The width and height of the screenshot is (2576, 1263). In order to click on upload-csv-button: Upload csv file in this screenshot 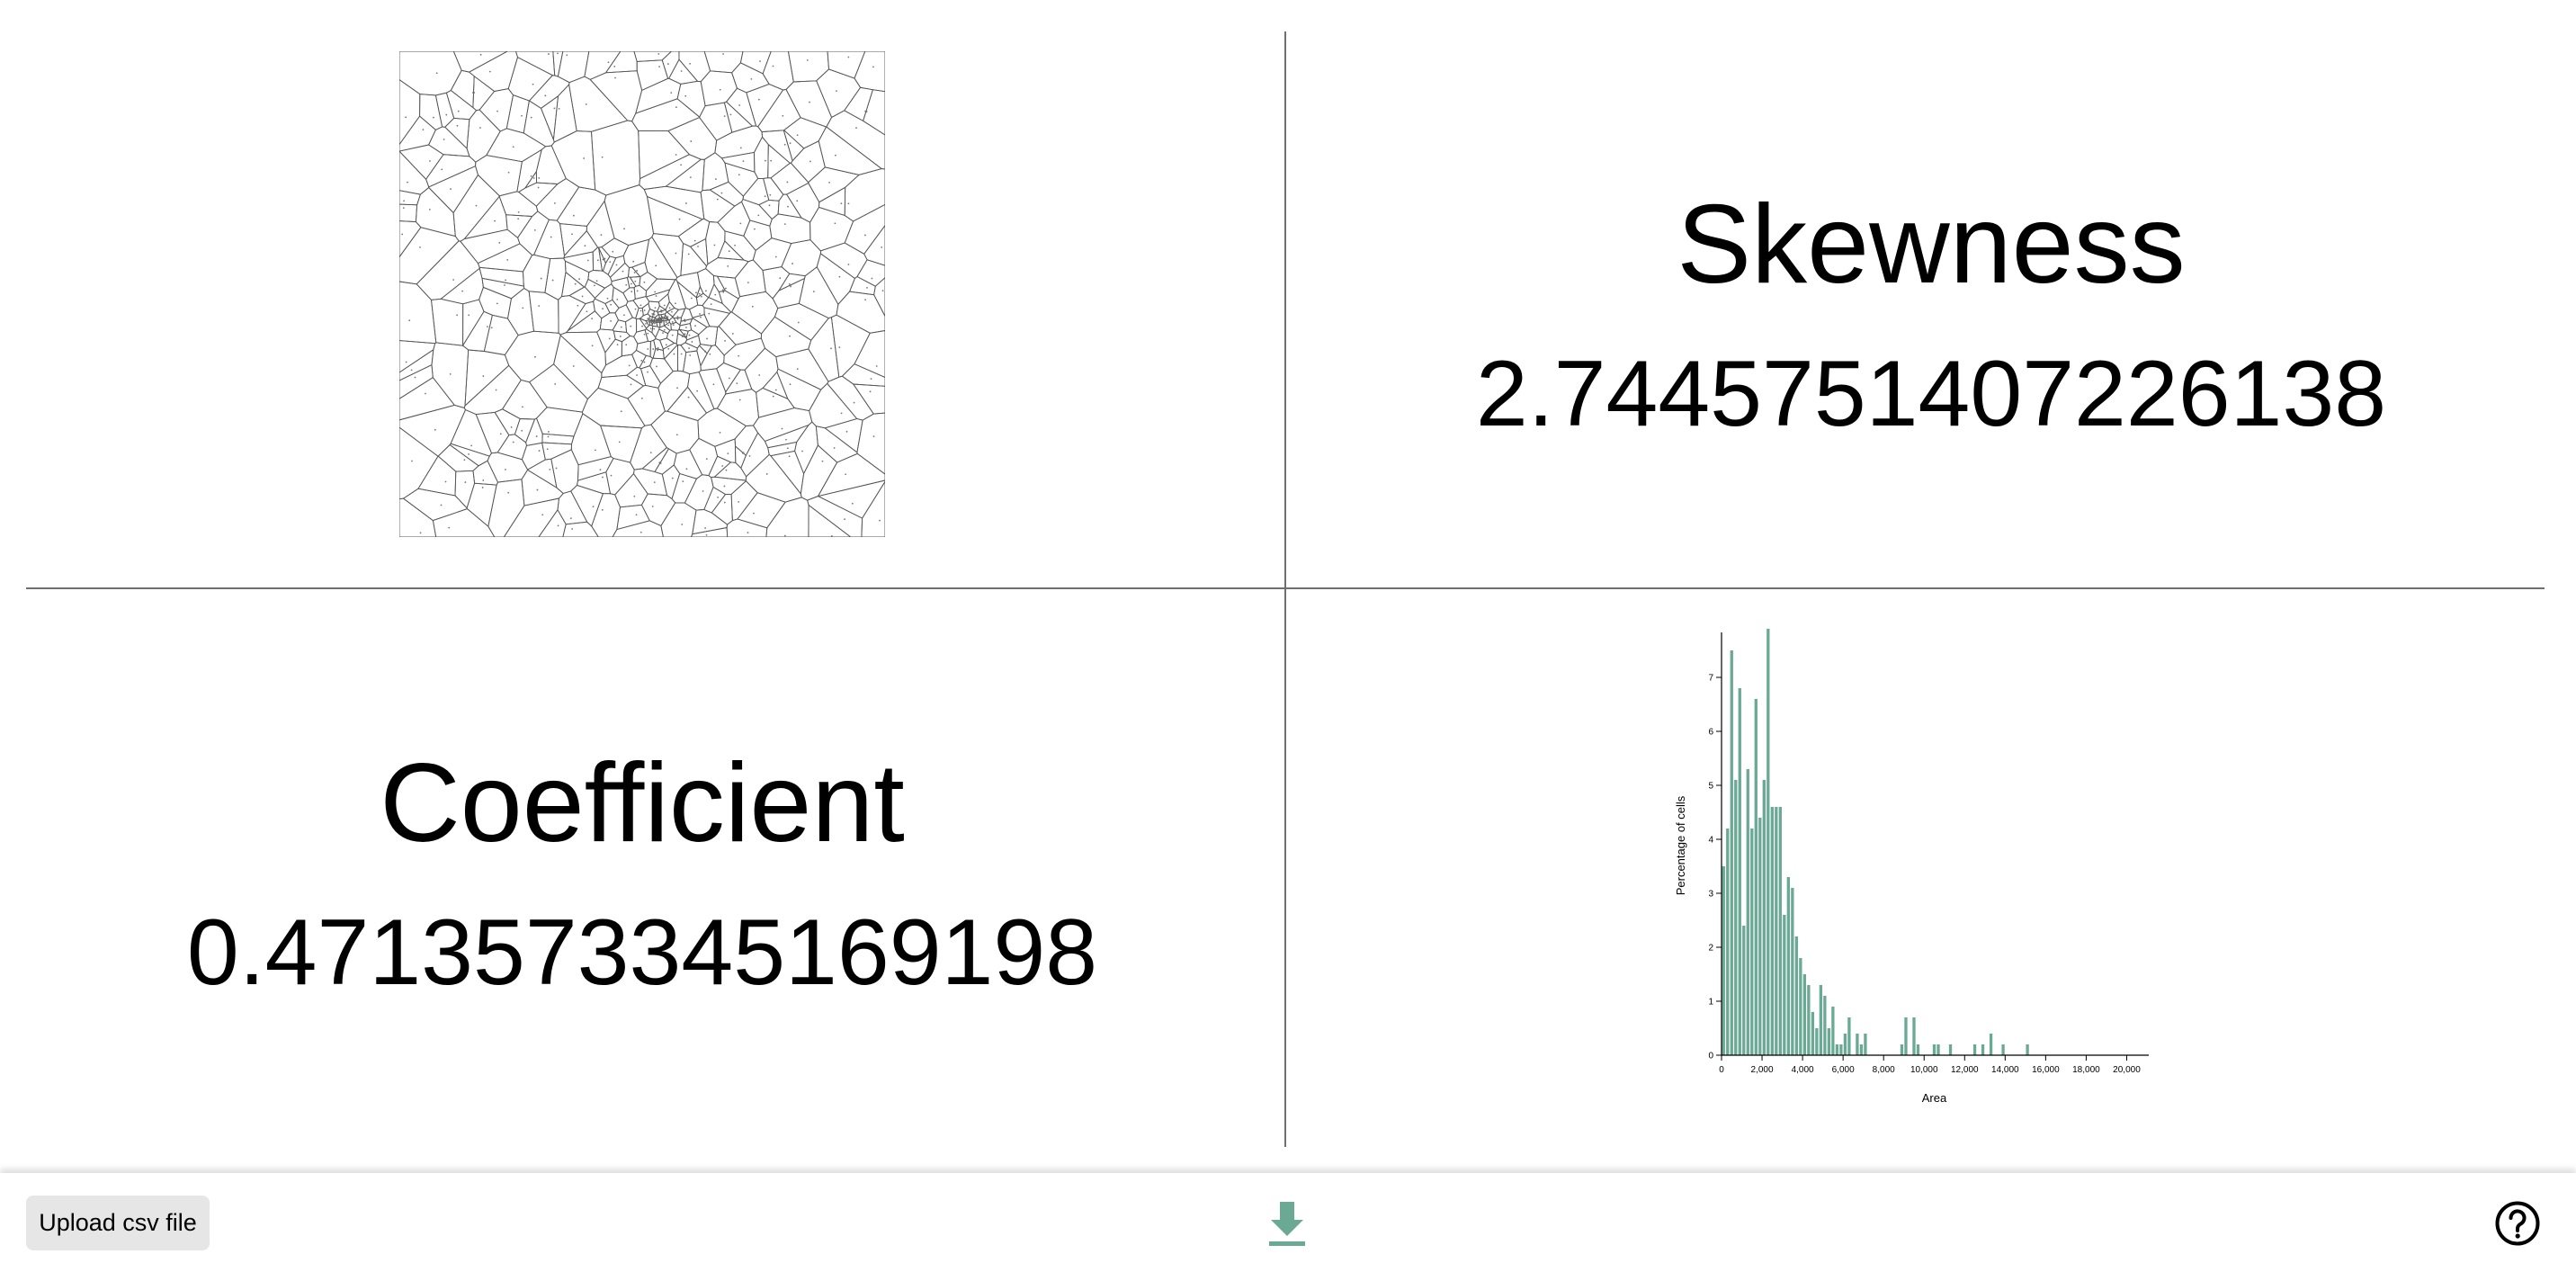, I will do `click(118, 1223)`.